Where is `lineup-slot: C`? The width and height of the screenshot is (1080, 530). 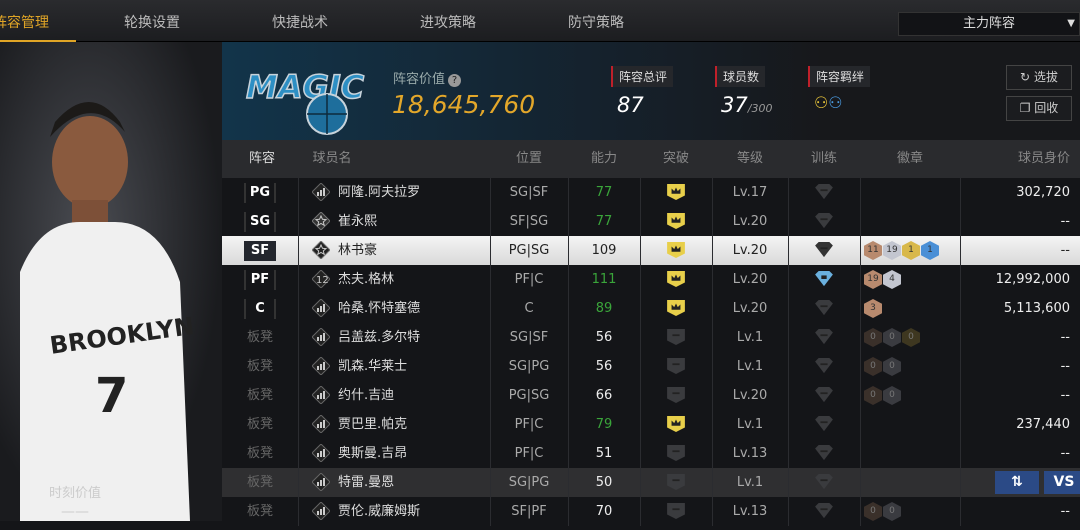 lineup-slot: C is located at coordinates (260, 308).